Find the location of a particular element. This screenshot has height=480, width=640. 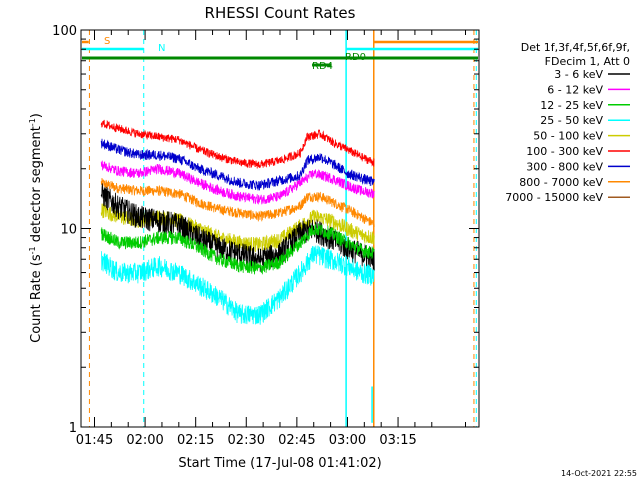

night-flag-label: N is located at coordinates (161, 48).